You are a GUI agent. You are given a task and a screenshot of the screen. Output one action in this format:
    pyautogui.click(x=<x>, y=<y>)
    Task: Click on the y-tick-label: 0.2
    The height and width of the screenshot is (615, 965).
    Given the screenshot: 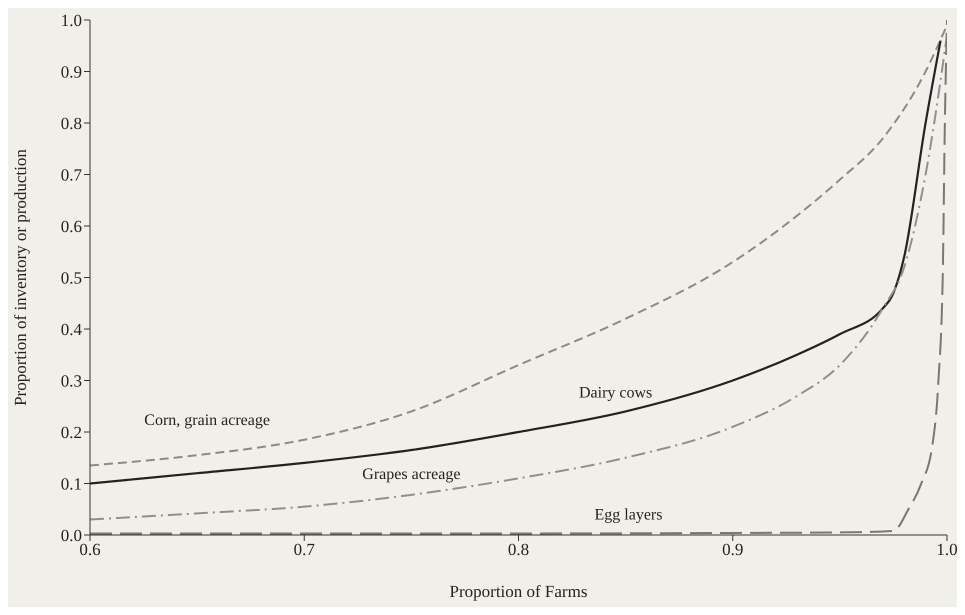 What is the action you would take?
    pyautogui.click(x=71, y=432)
    